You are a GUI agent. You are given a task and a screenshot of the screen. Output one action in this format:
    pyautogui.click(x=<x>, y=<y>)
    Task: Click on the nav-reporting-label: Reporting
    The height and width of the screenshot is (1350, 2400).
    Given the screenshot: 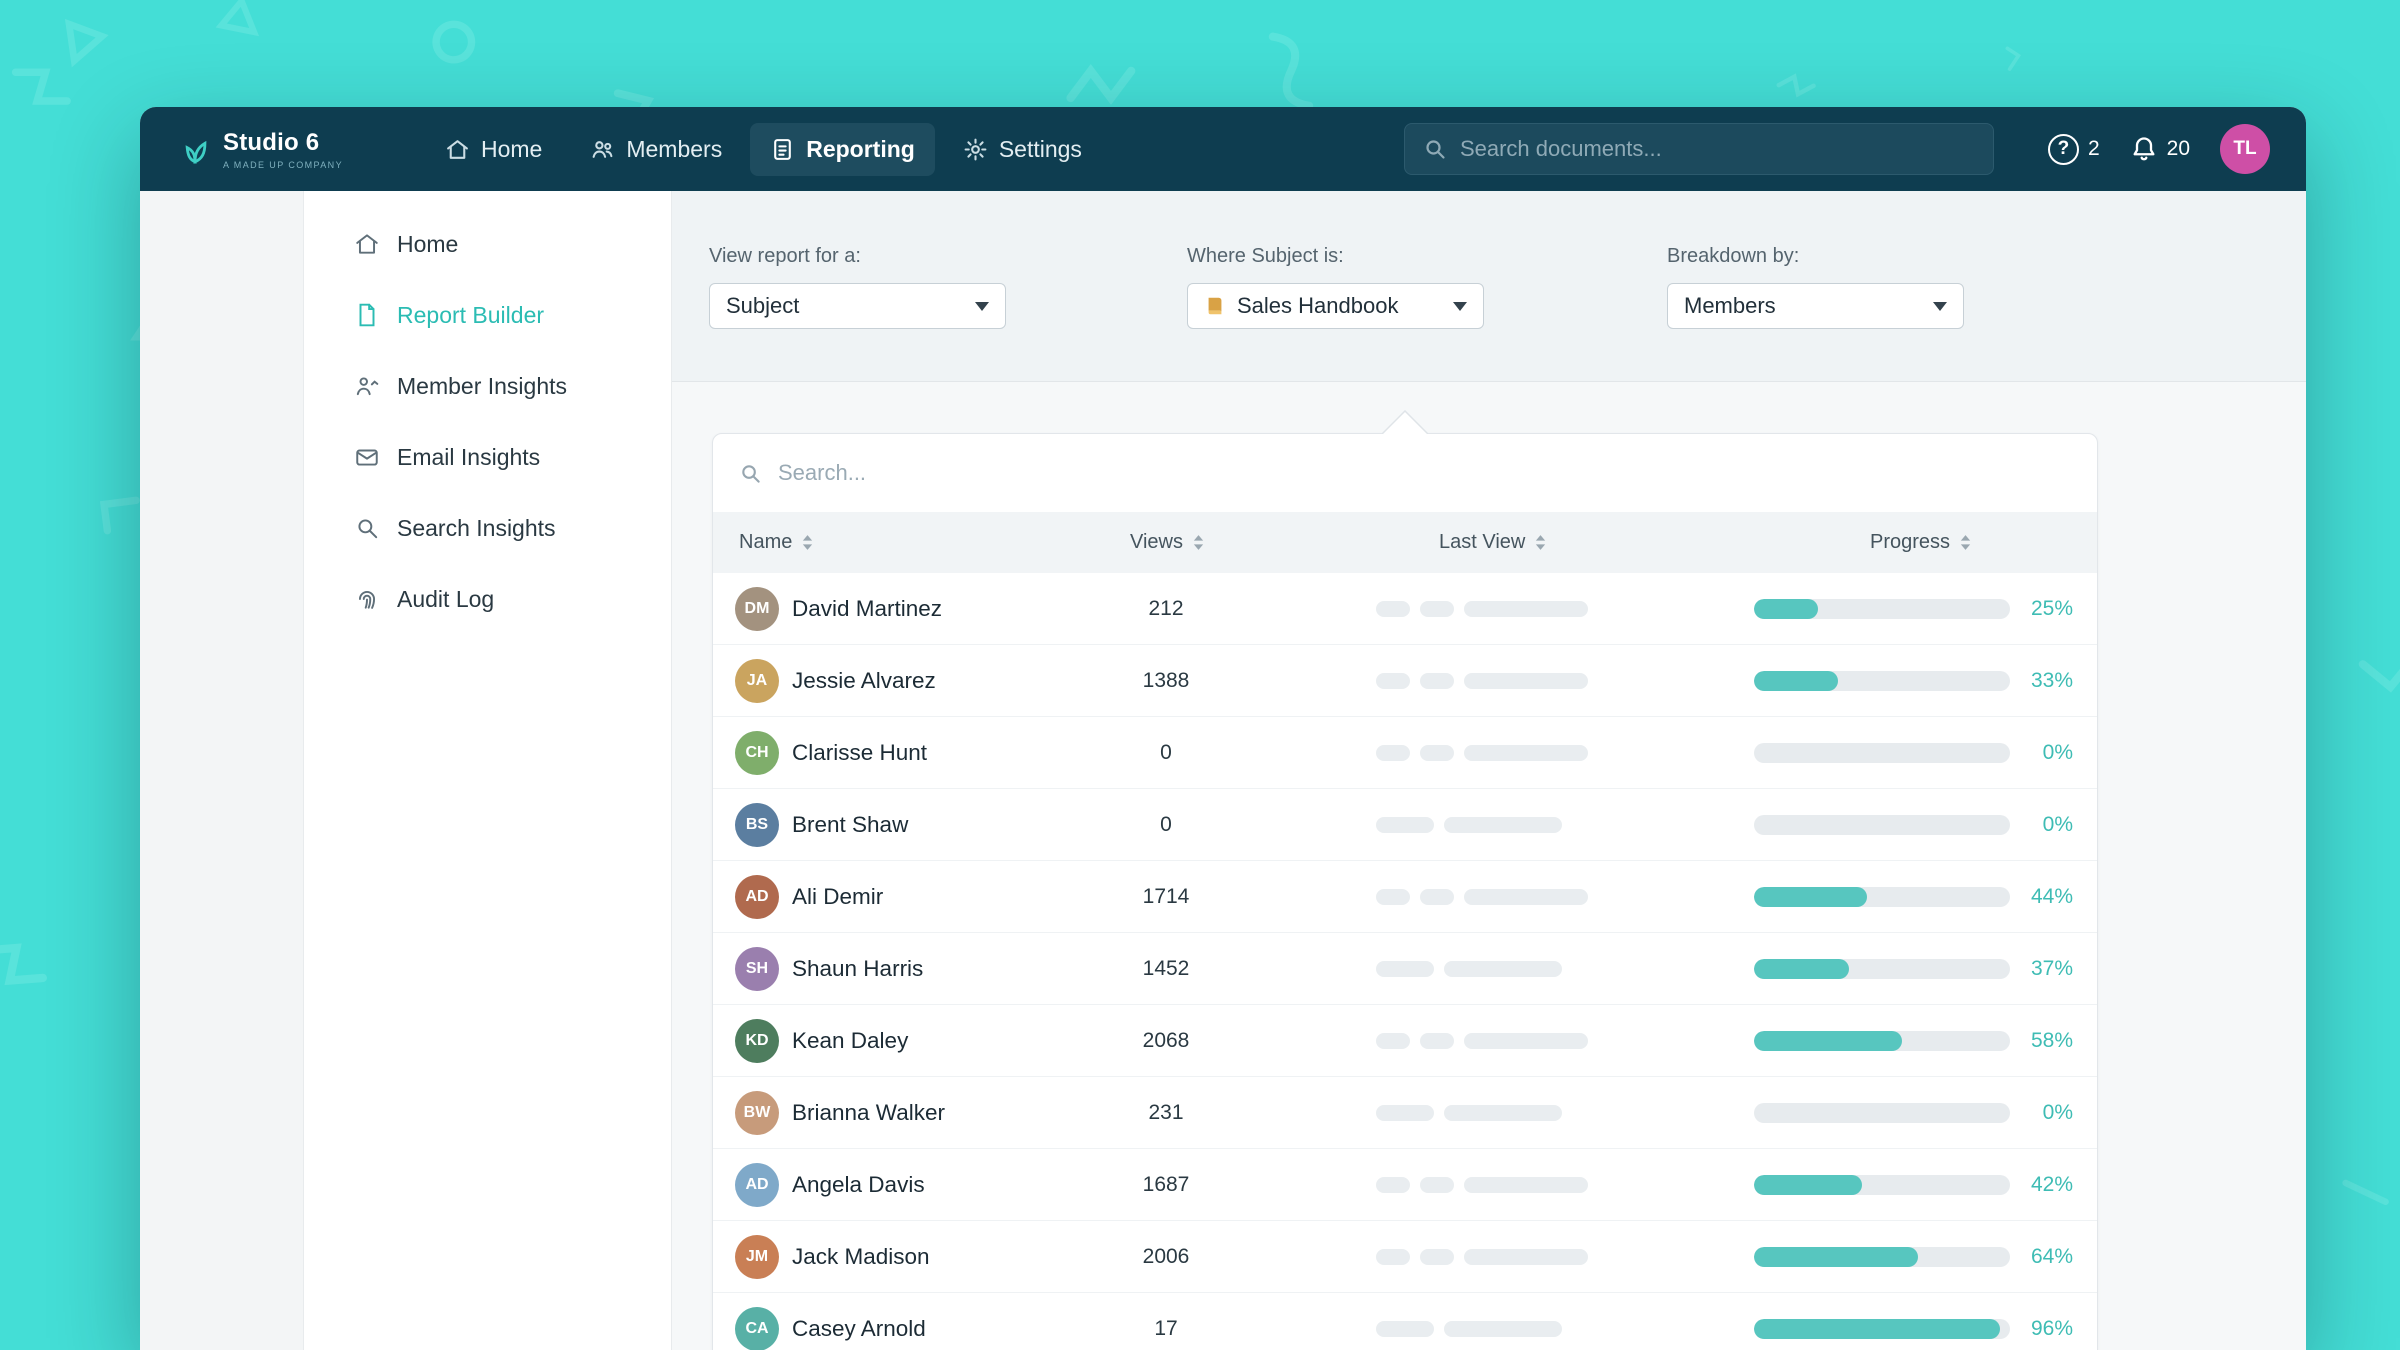 What is the action you would take?
    pyautogui.click(x=860, y=148)
    